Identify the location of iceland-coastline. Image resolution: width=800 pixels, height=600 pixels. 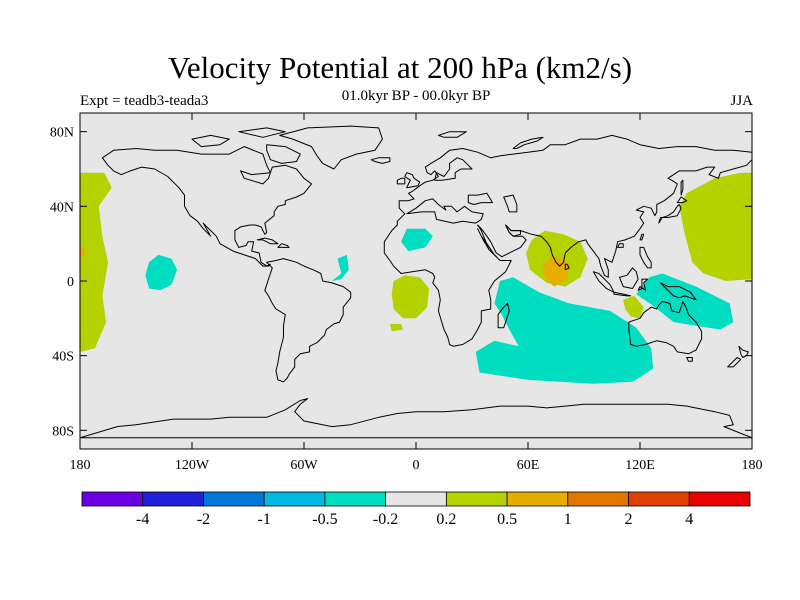
(380, 160).